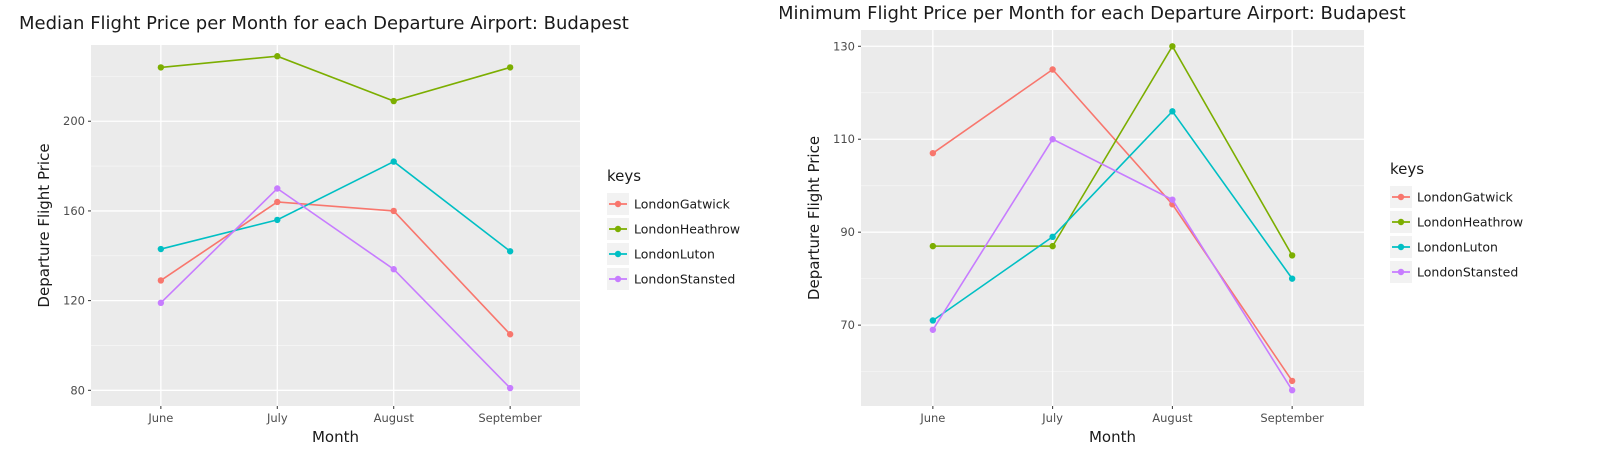 The width and height of the screenshot is (1600, 473). I want to click on y-tick-label: 120, so click(74, 301).